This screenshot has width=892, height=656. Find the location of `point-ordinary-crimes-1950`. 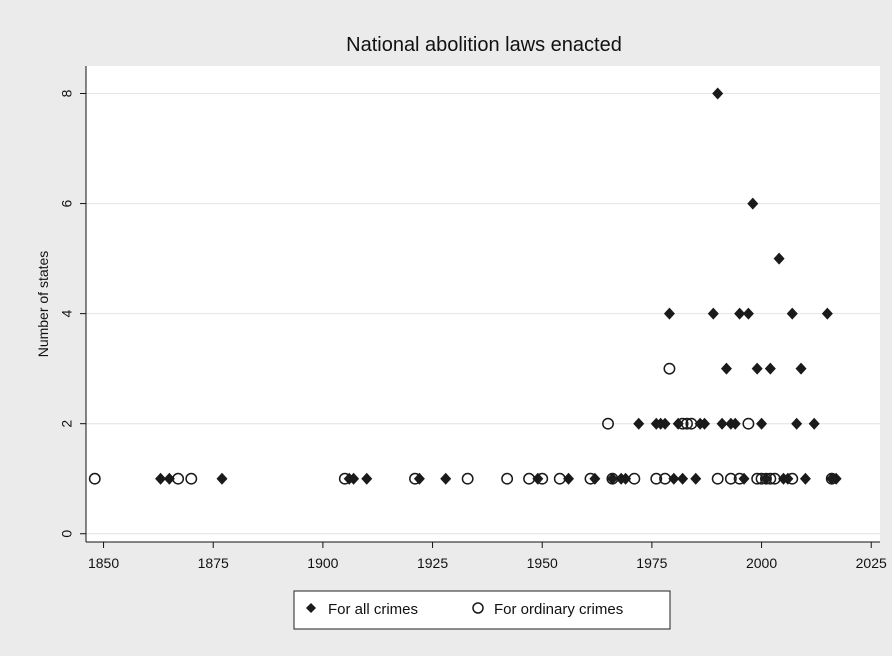

point-ordinary-crimes-1950 is located at coordinates (542, 478).